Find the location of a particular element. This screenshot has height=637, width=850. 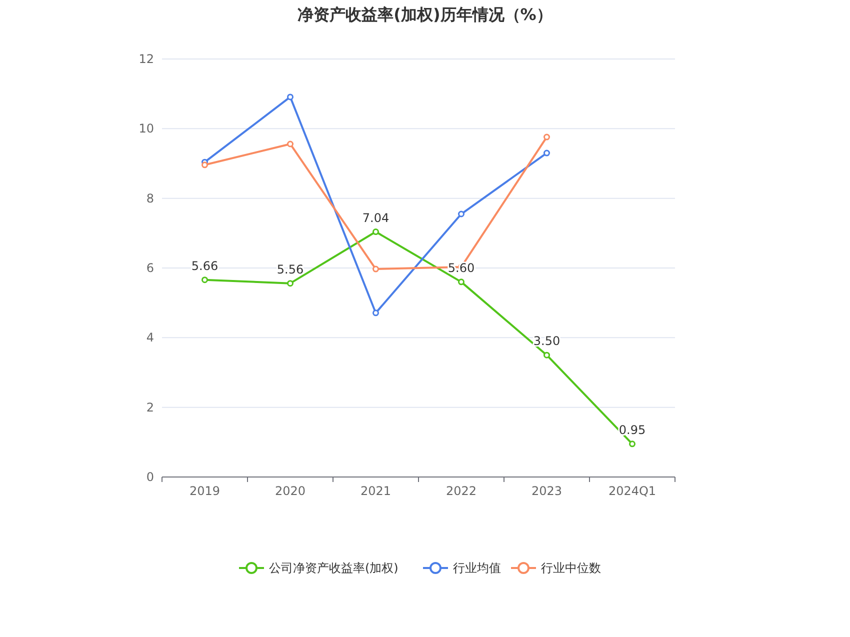

x-tick-label: 2019 is located at coordinates (204, 491).